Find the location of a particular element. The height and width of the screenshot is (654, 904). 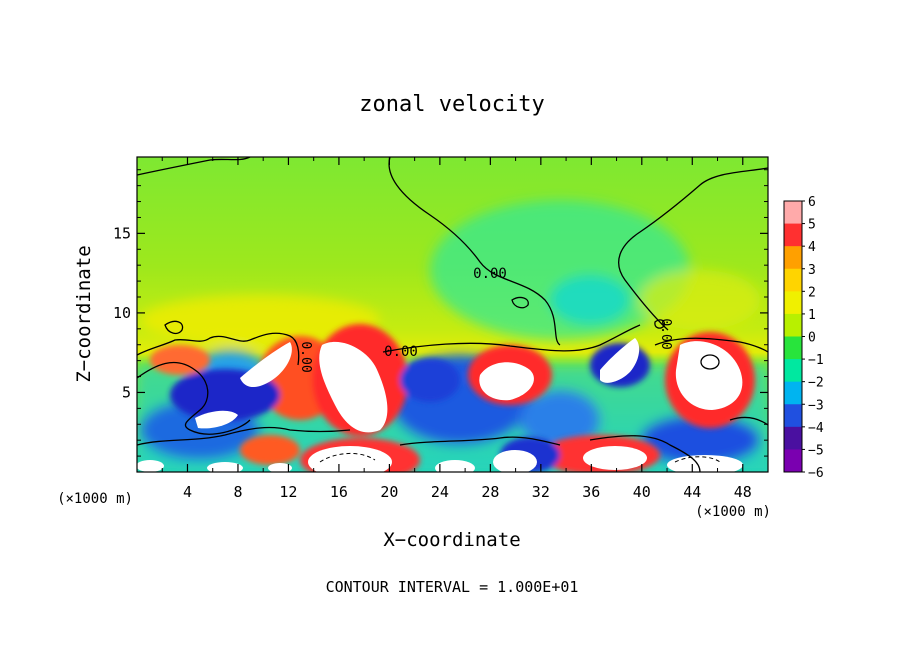

colorbar-tick-label: 2 is located at coordinates (812, 292).